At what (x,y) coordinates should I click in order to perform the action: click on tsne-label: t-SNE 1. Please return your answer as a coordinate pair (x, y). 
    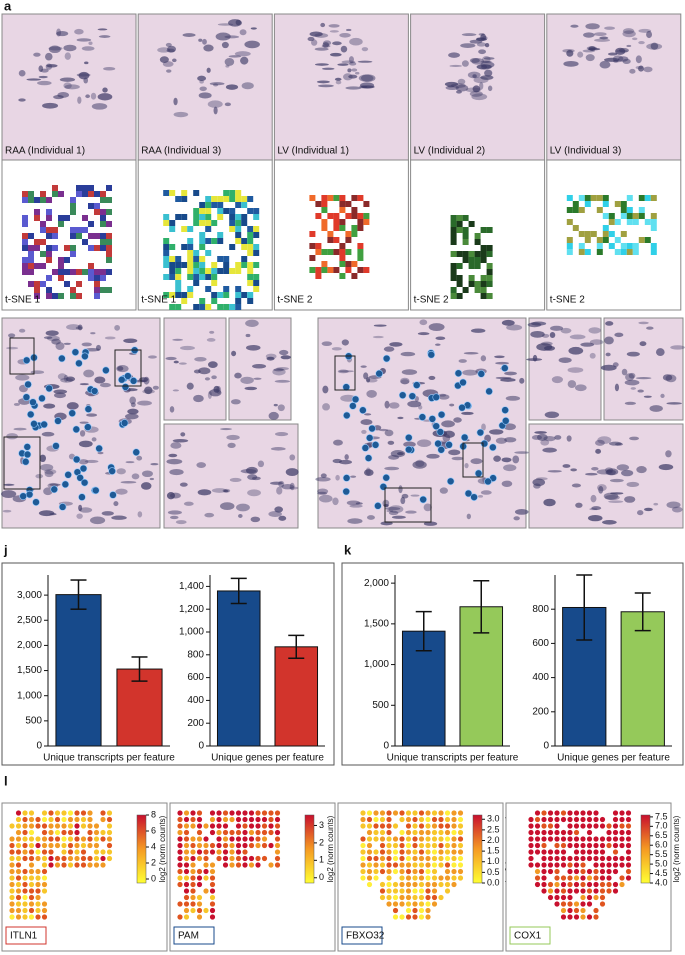
    Looking at the image, I should click on (22, 300).